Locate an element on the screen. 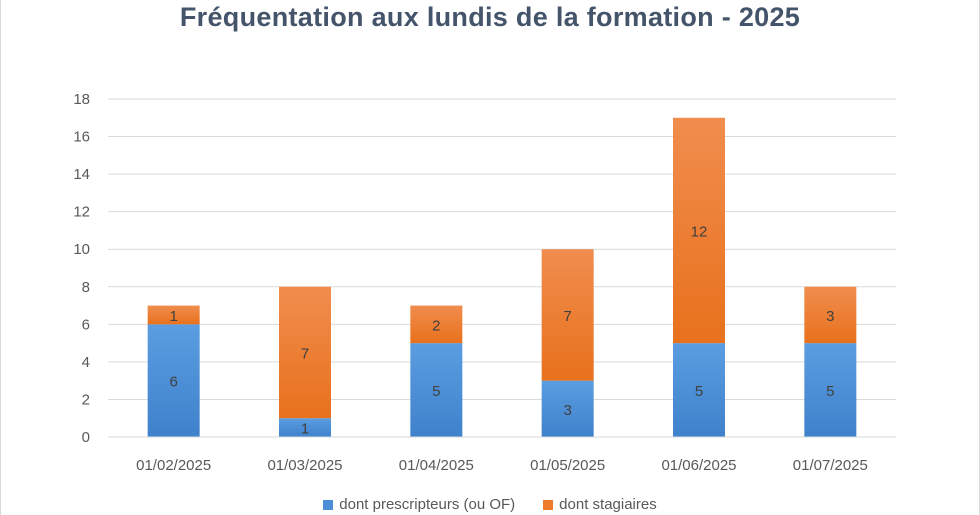 The width and height of the screenshot is (980, 515). y-tick-label: 16 is located at coordinates (81, 137).